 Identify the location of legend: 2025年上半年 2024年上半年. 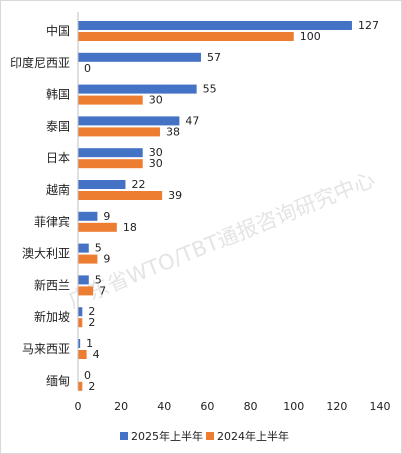
(204, 436).